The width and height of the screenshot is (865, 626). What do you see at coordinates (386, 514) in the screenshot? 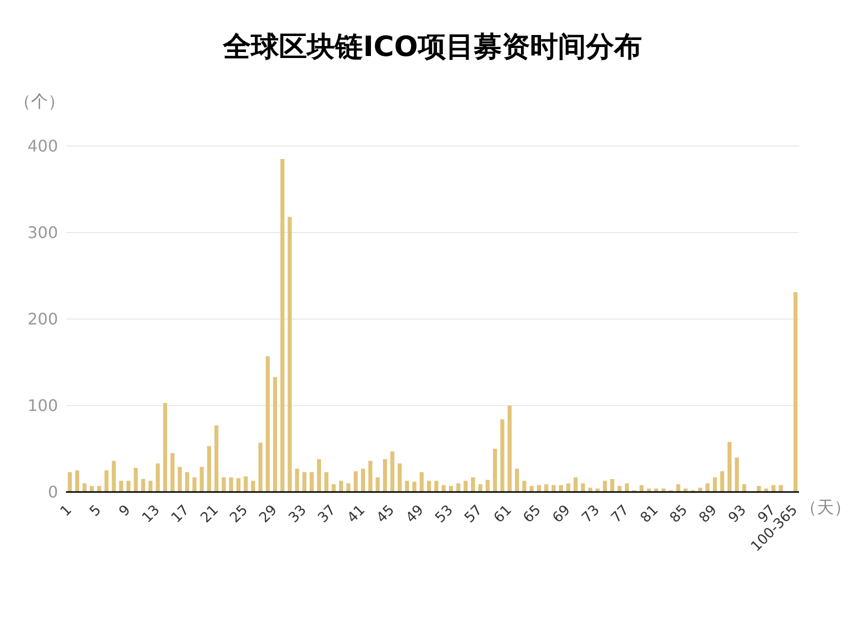
I see `x-tick-label: 45` at bounding box center [386, 514].